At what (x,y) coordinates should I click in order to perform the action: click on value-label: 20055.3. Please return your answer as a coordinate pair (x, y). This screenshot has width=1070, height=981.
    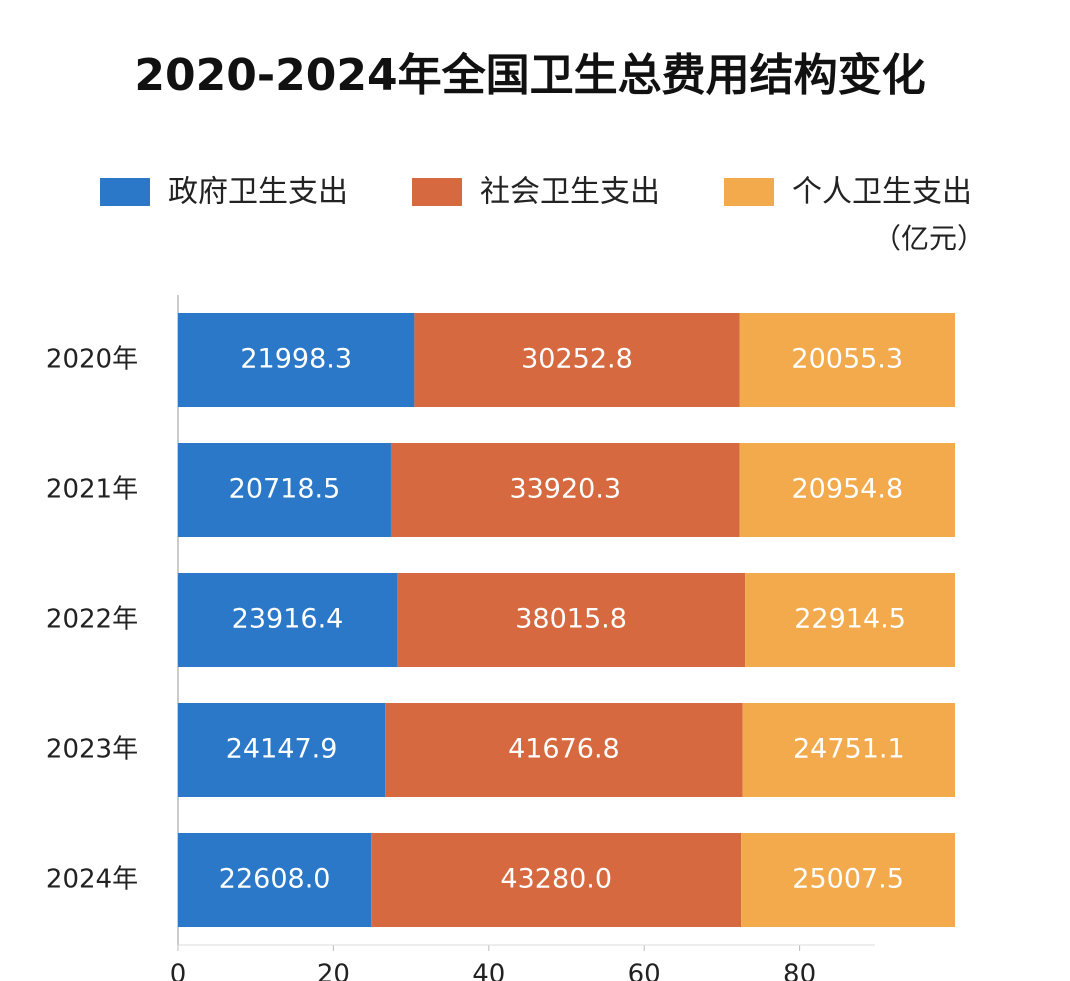
    Looking at the image, I should click on (847, 359).